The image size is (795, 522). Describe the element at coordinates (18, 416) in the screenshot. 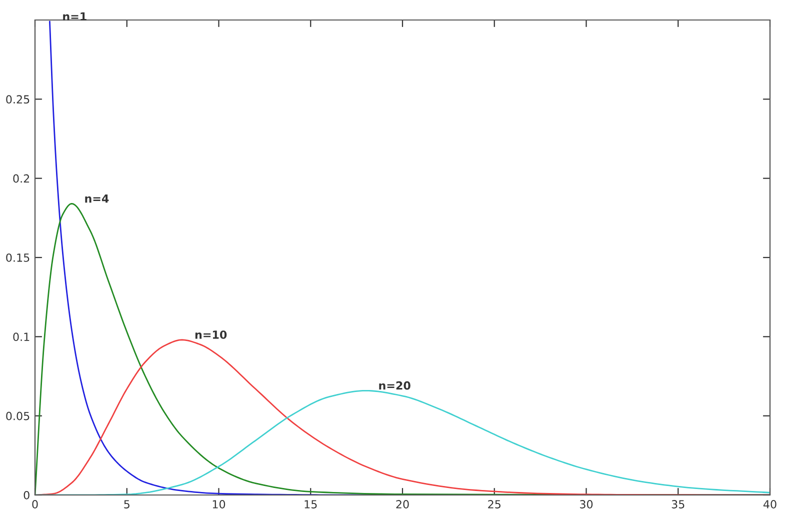

I see `y-tick-label: 0.05` at that location.